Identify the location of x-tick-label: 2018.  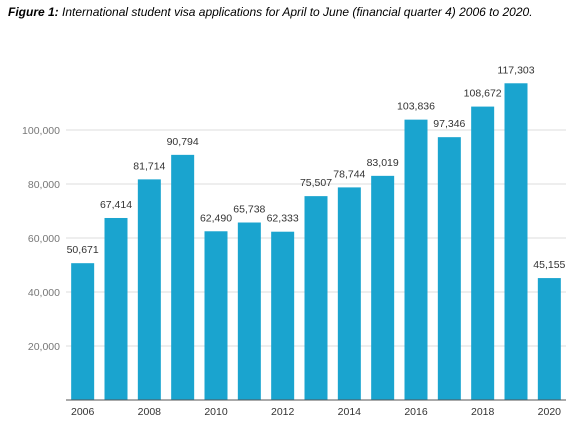
(483, 412).